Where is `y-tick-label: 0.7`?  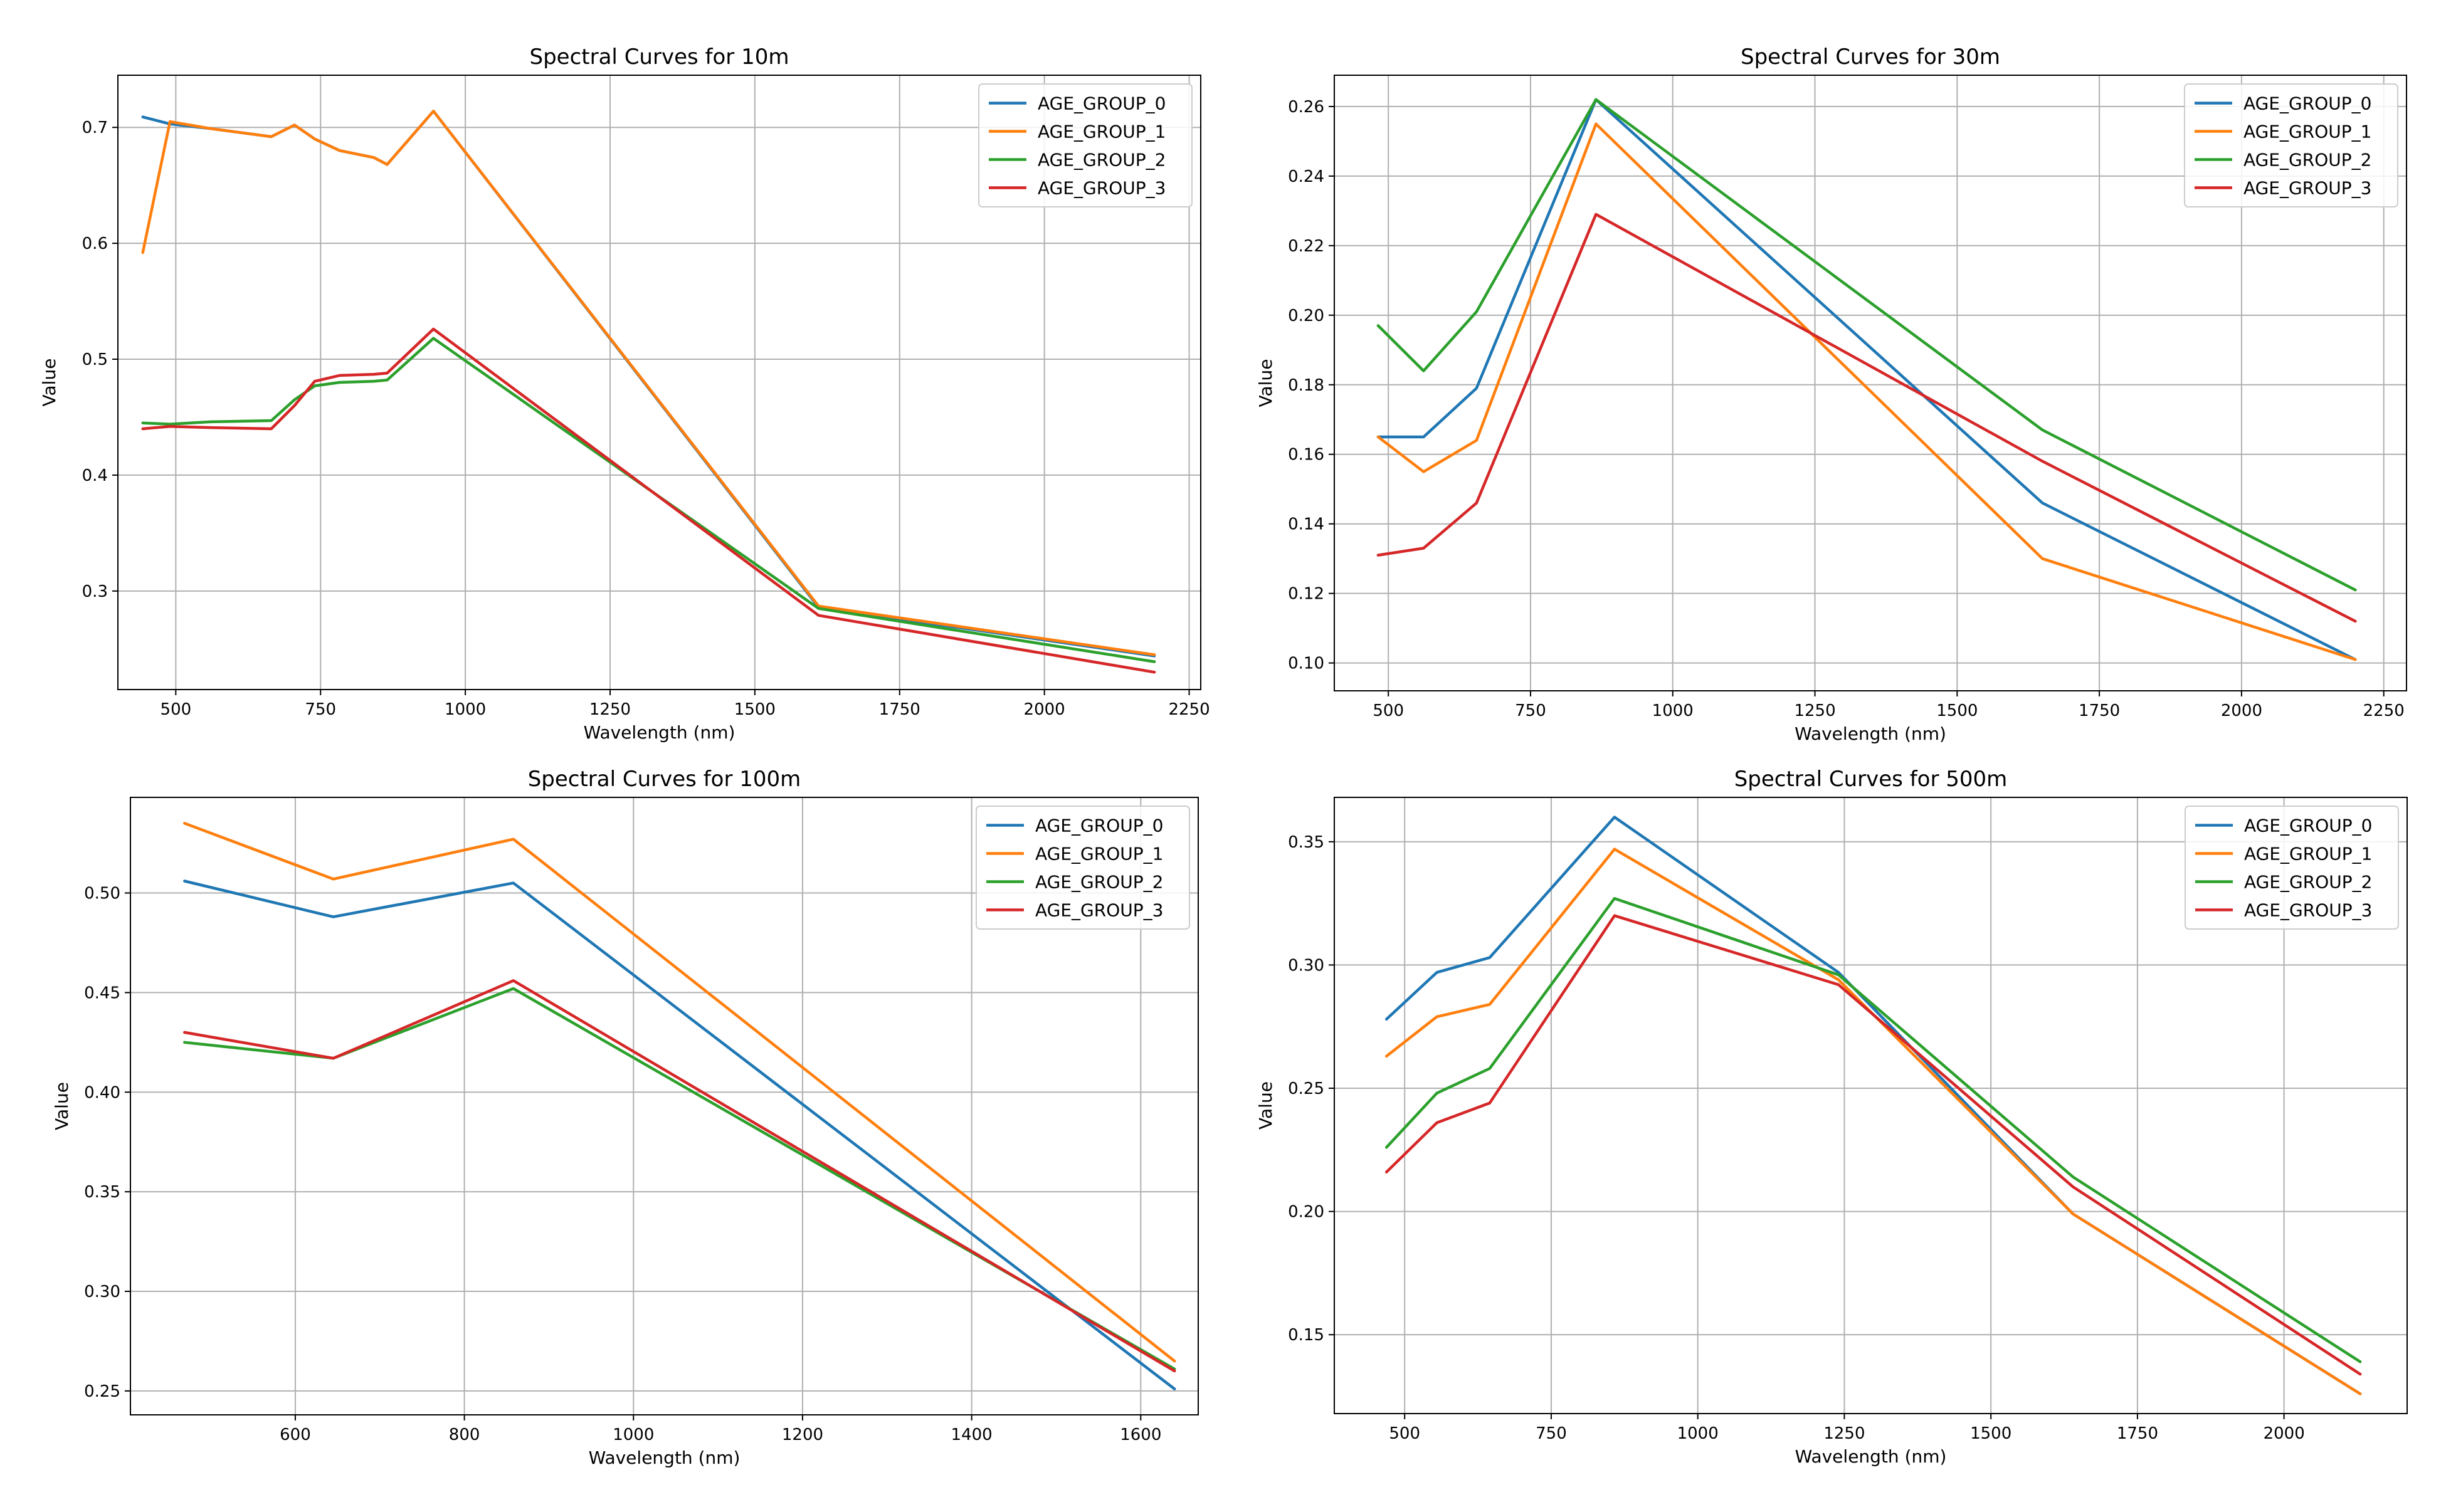 y-tick-label: 0.7 is located at coordinates (95, 128).